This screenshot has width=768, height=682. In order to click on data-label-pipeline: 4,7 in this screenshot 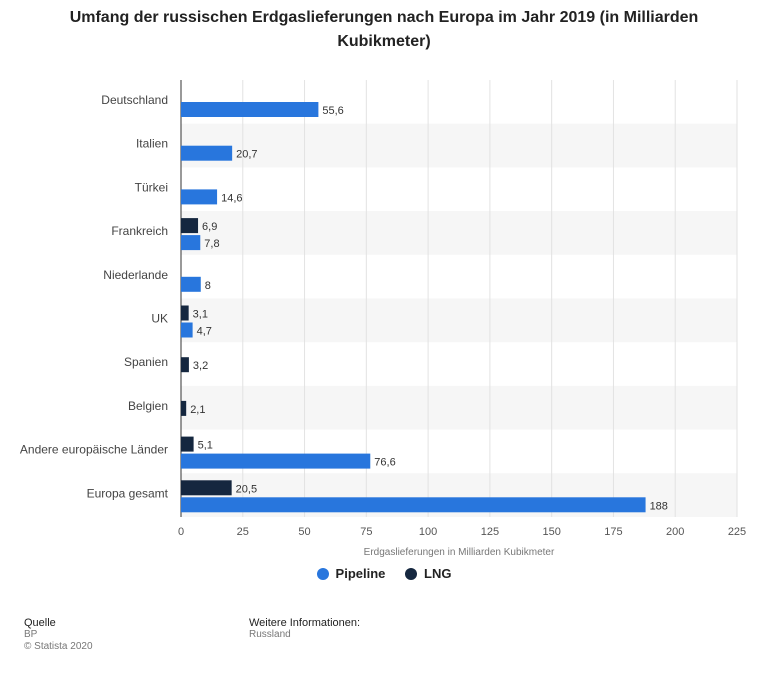, I will do `click(204, 332)`.